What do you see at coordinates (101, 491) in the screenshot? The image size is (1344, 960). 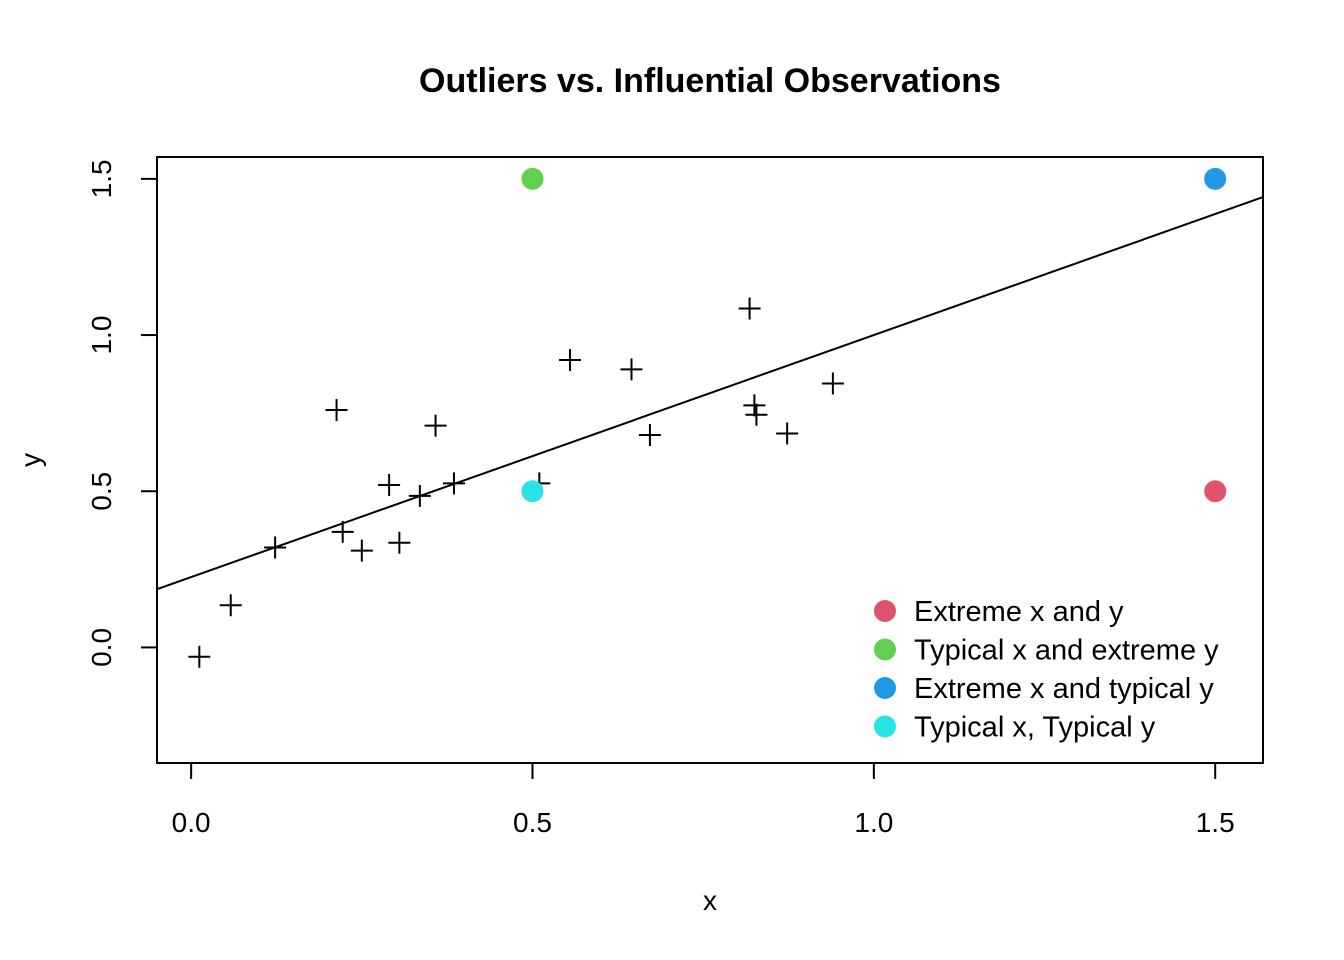 I see `y-tick-label: 0.5` at bounding box center [101, 491].